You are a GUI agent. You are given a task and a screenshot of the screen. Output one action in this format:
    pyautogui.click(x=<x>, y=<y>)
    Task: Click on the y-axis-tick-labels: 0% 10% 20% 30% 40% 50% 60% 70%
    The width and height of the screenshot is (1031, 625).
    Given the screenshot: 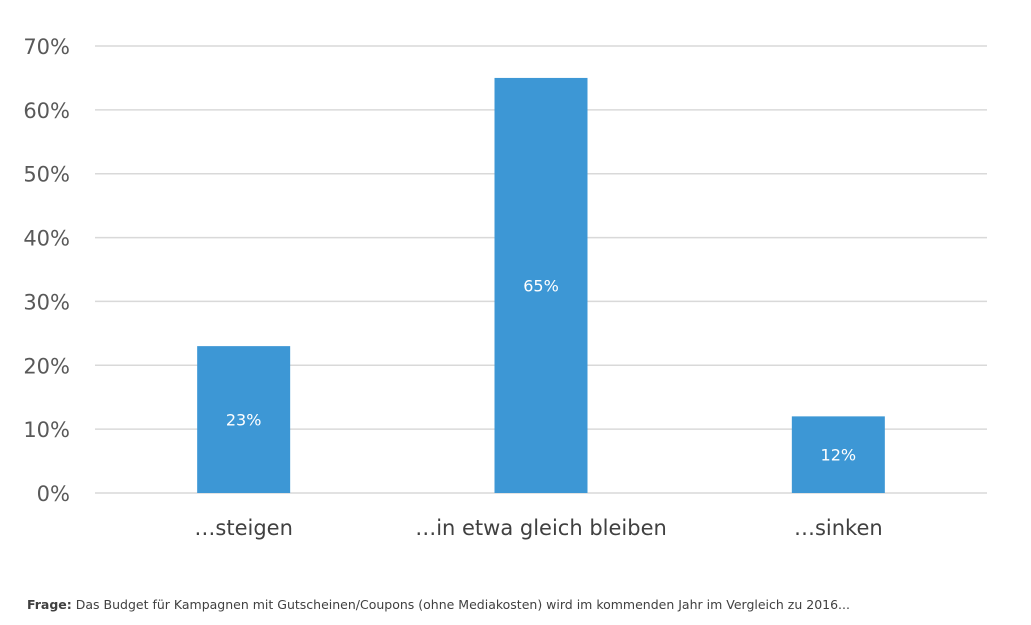 What is the action you would take?
    pyautogui.click(x=46, y=270)
    